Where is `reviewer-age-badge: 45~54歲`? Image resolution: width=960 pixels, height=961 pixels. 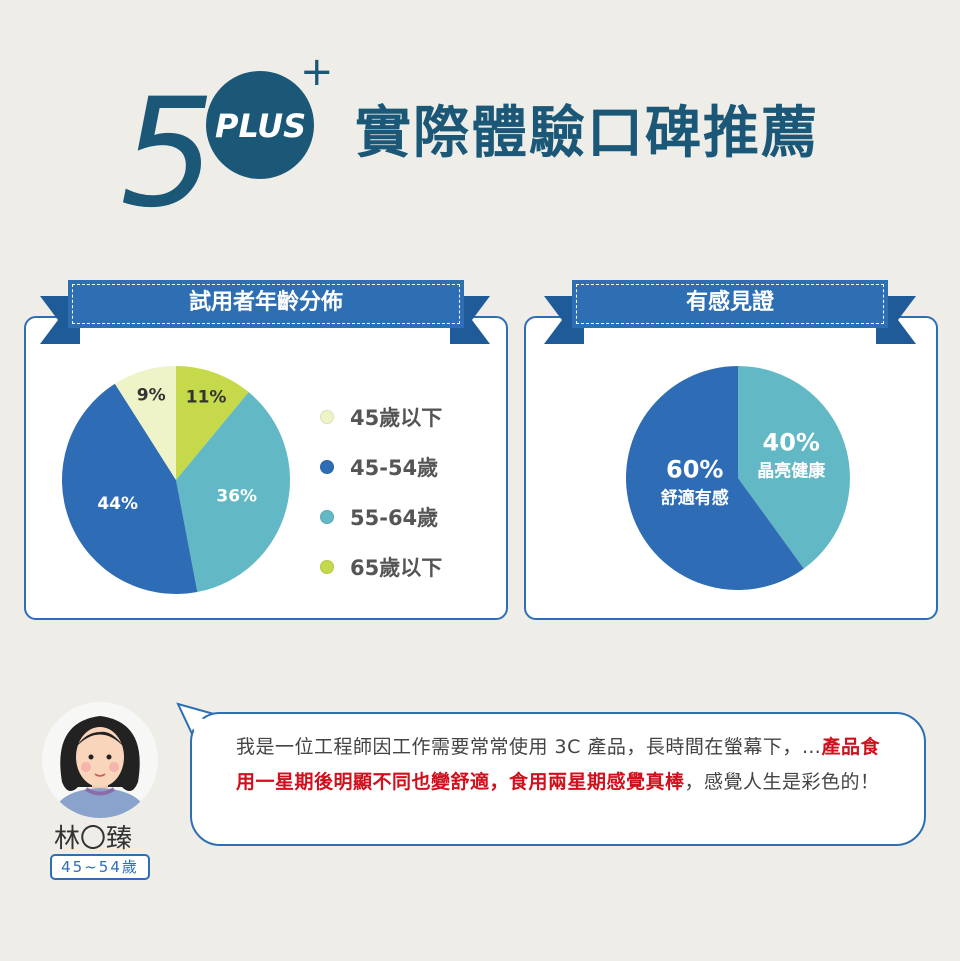
reviewer-age-badge: 45~54歲 is located at coordinates (100, 867).